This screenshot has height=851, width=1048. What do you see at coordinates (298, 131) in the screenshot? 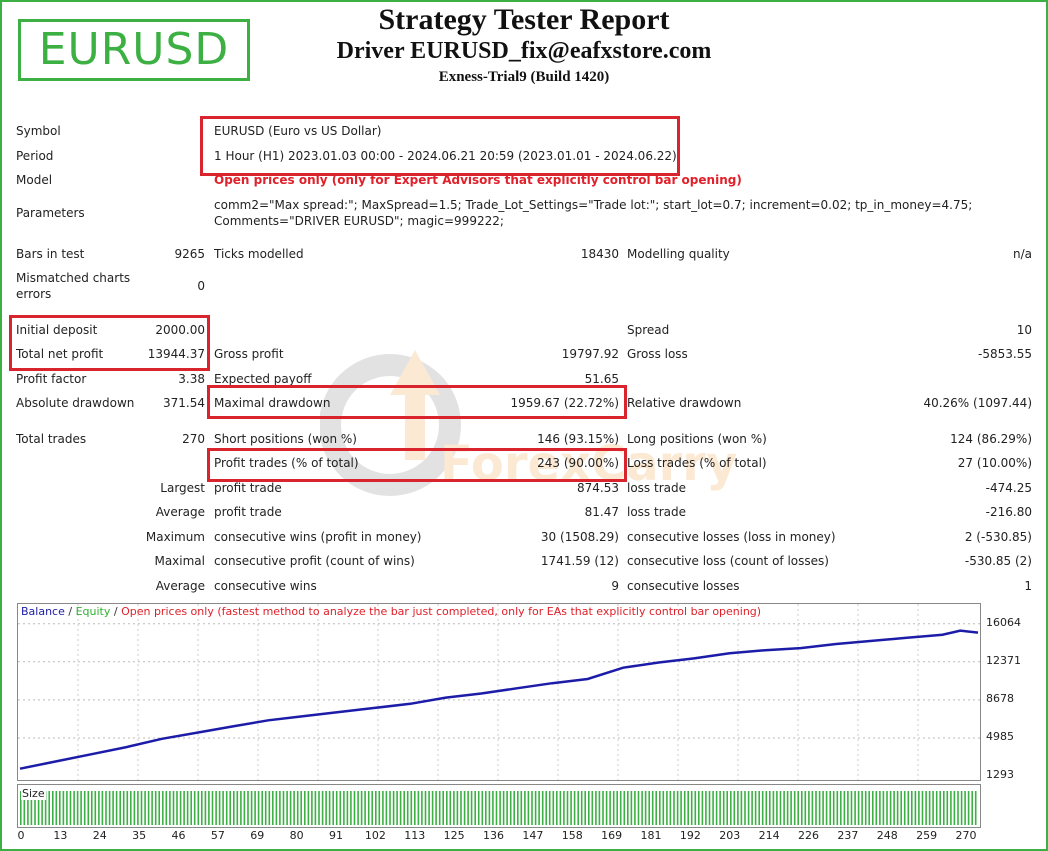
I see `symbol-value: EURUSD (Euro vs US Dollar)` at bounding box center [298, 131].